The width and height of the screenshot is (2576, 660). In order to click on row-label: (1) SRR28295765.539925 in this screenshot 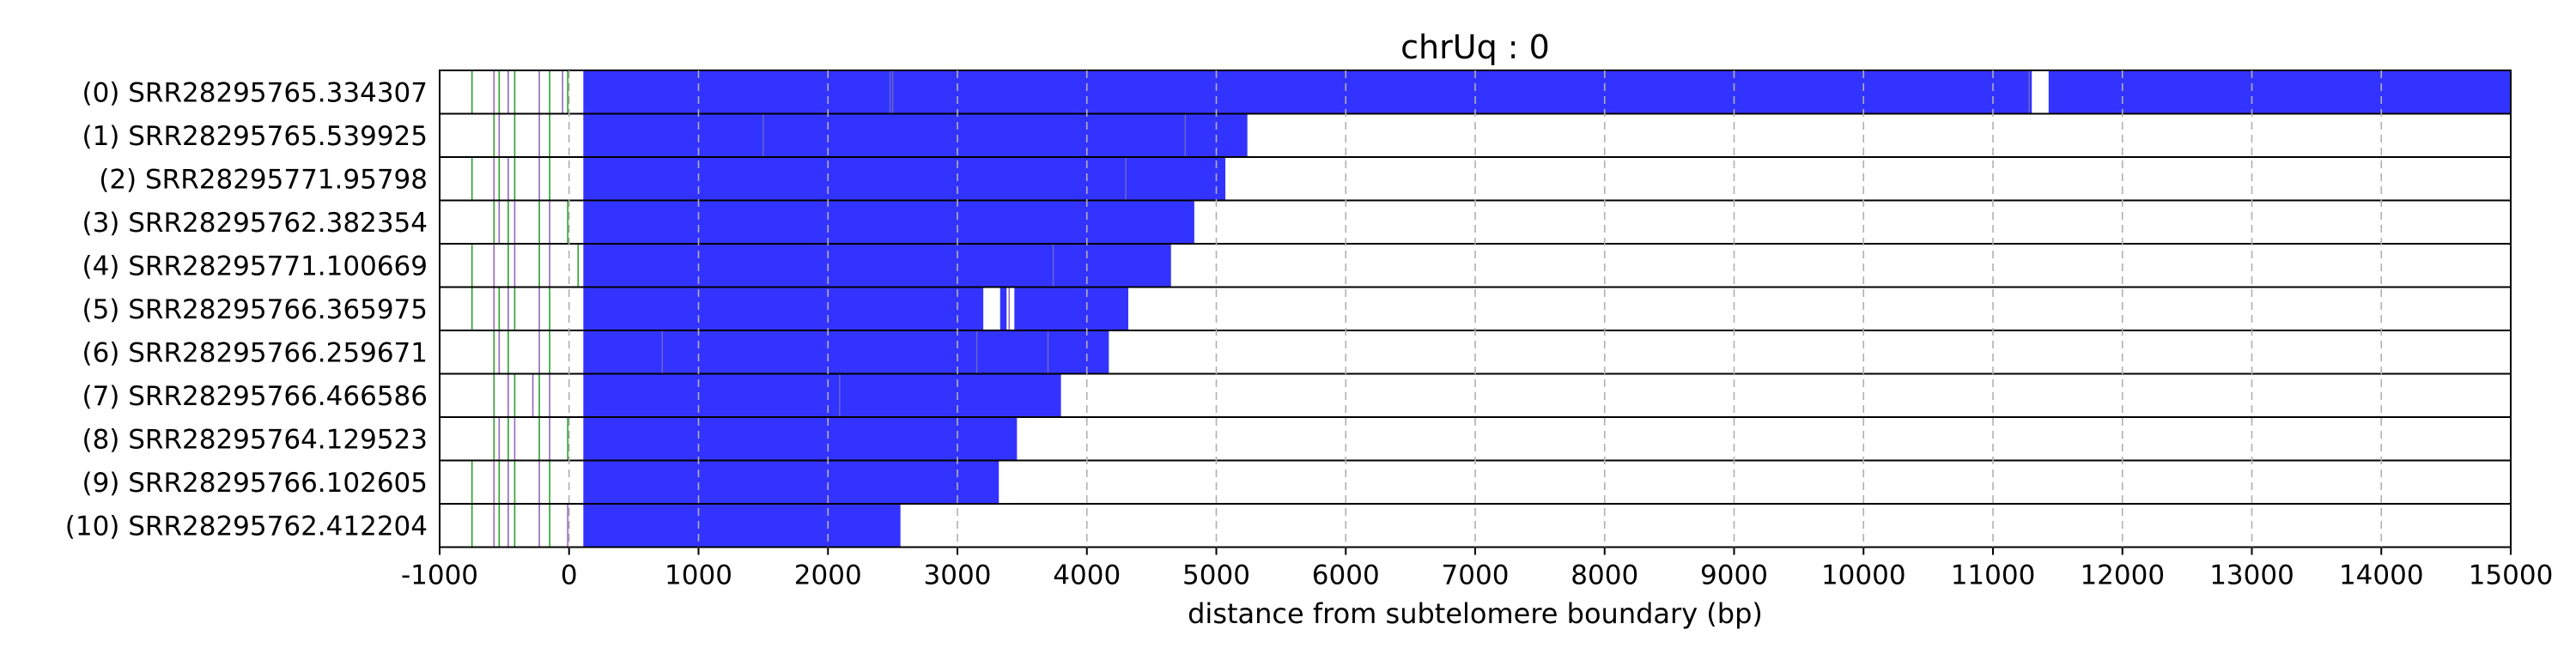, I will do `click(255, 136)`.